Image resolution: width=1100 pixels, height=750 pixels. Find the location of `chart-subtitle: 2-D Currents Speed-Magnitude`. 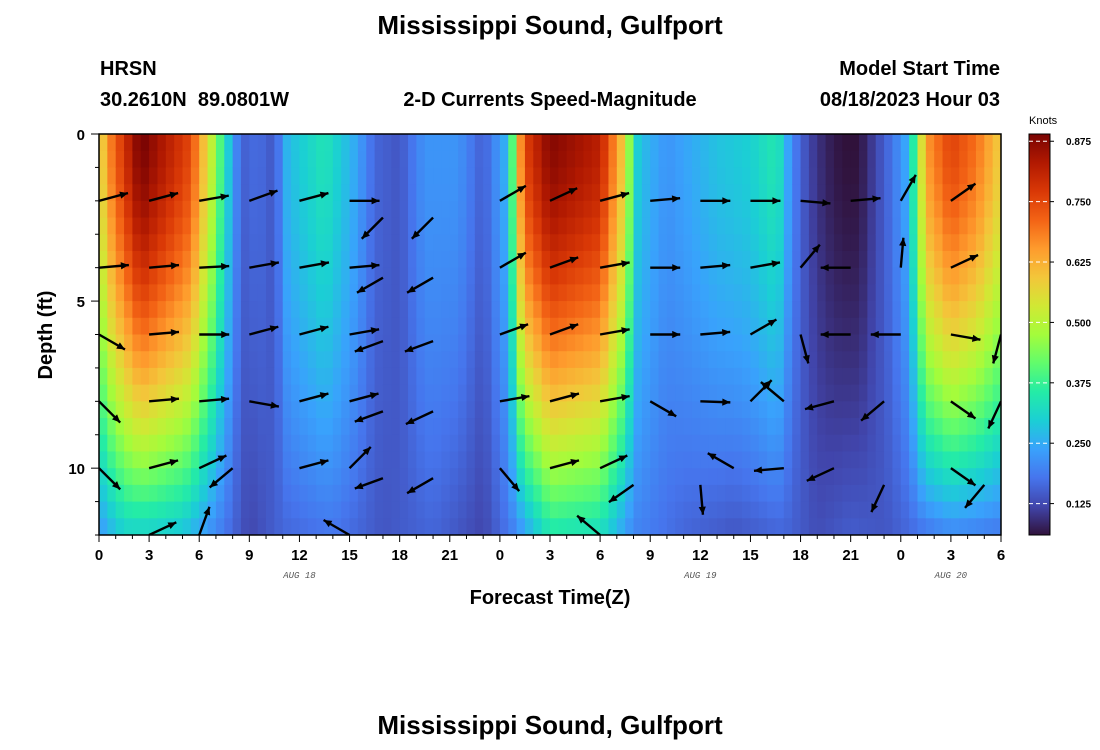

chart-subtitle: 2-D Currents Speed-Magnitude is located at coordinates (549, 100).